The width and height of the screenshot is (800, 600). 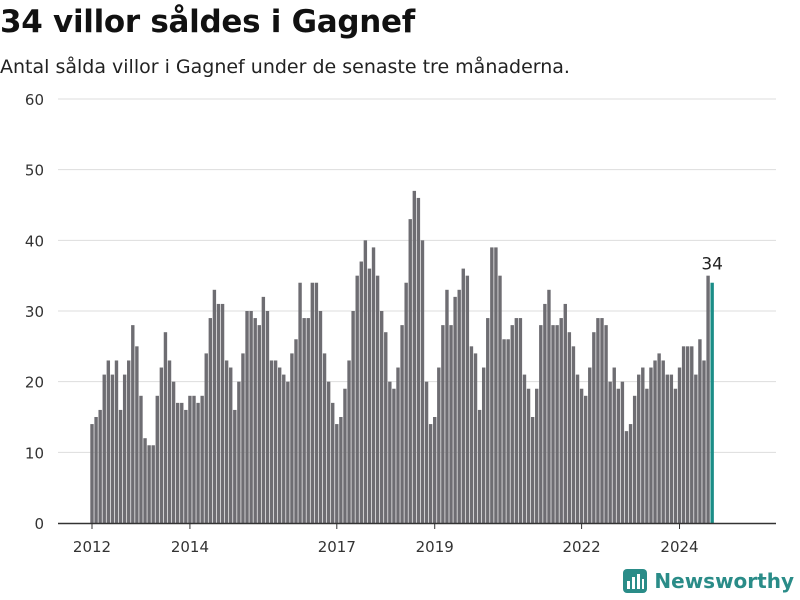 I want to click on y-tick-label: 50, so click(x=34, y=171).